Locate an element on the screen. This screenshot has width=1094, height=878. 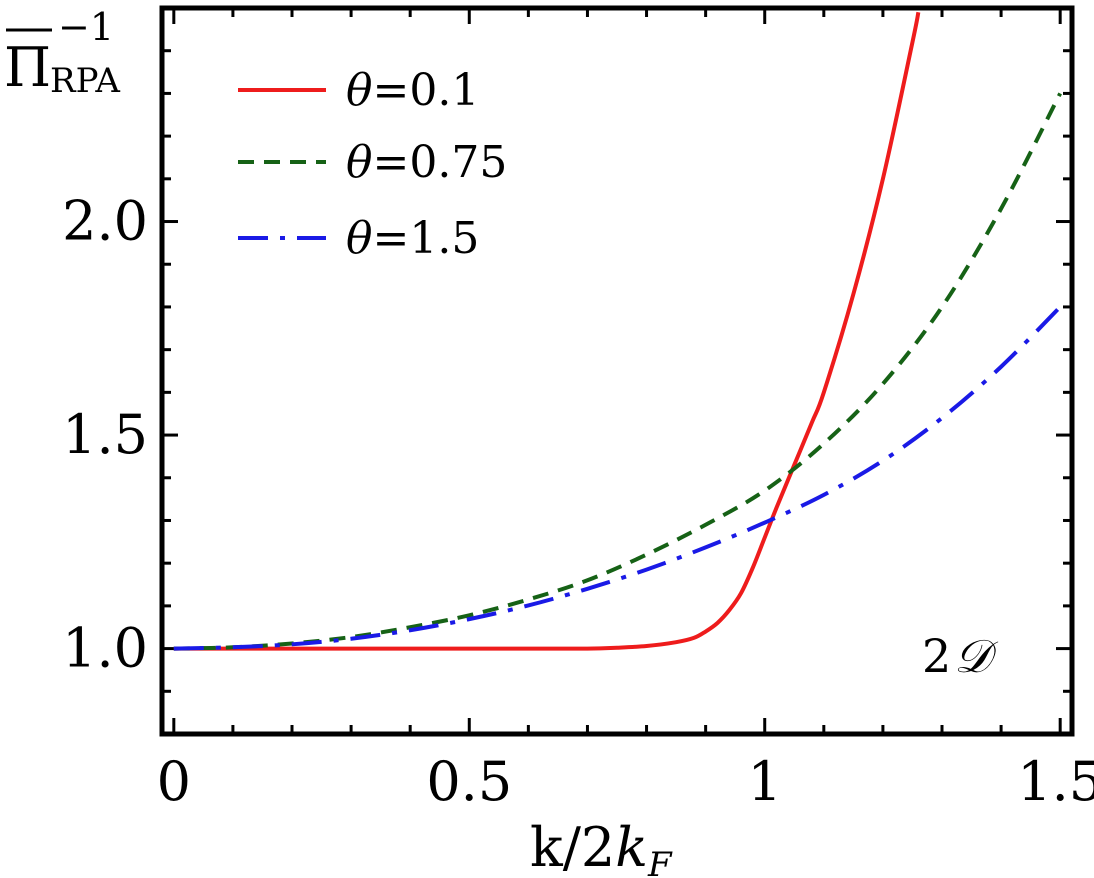
legend-label-3: θ=1.5 is located at coordinates (412, 238).